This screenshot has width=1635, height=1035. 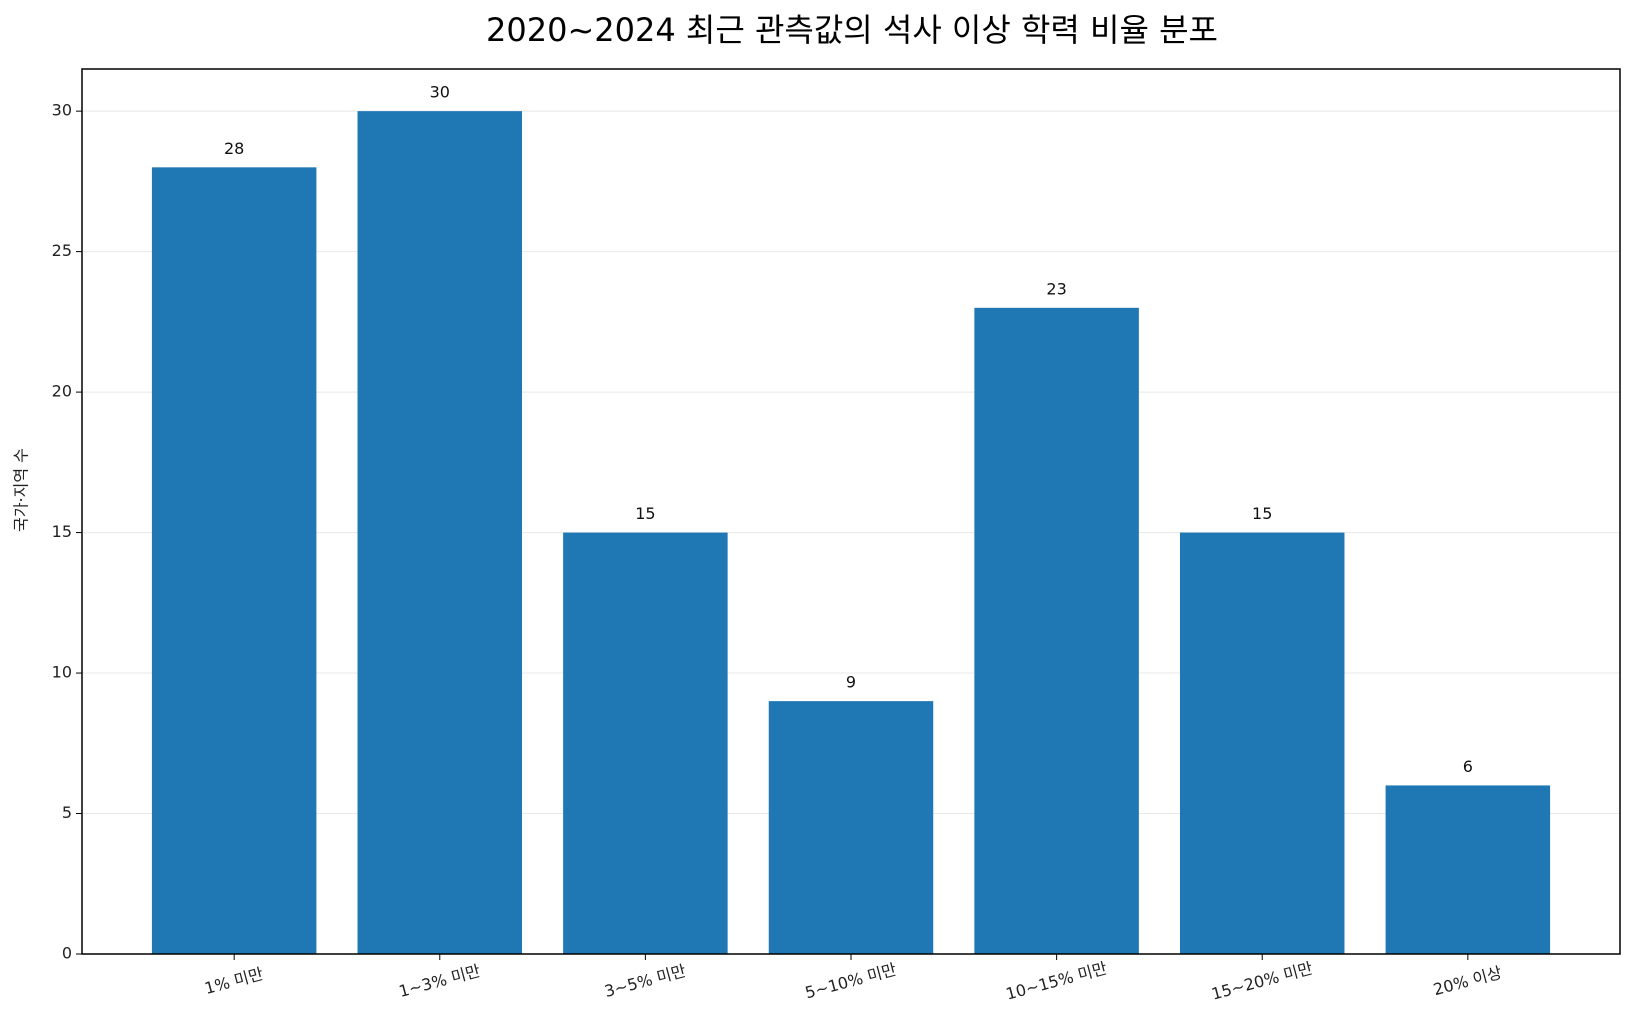 What do you see at coordinates (440, 92) in the screenshot?
I see `value-label: 30` at bounding box center [440, 92].